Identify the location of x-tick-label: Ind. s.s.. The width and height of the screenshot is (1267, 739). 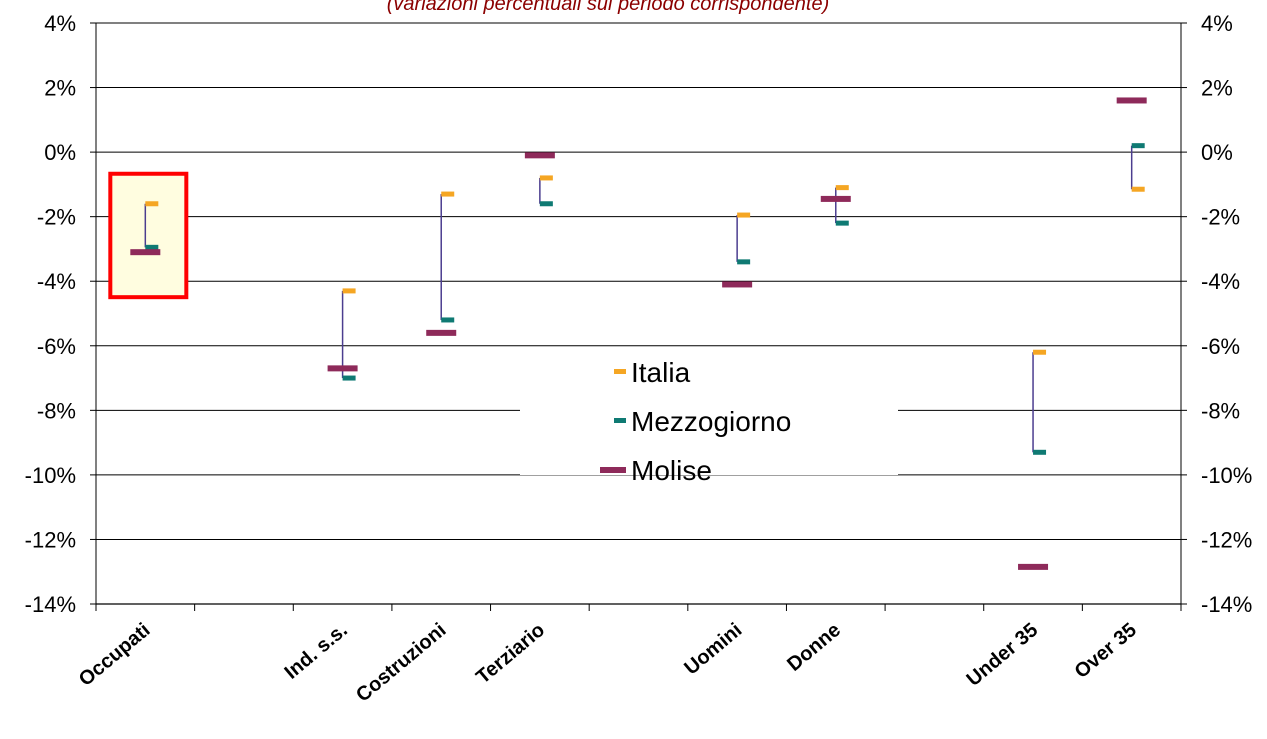
(316, 651).